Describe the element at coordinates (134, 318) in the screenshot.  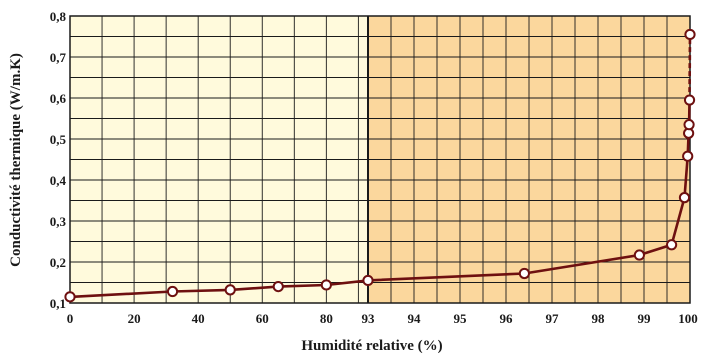
I see `x-tick-label: 20` at that location.